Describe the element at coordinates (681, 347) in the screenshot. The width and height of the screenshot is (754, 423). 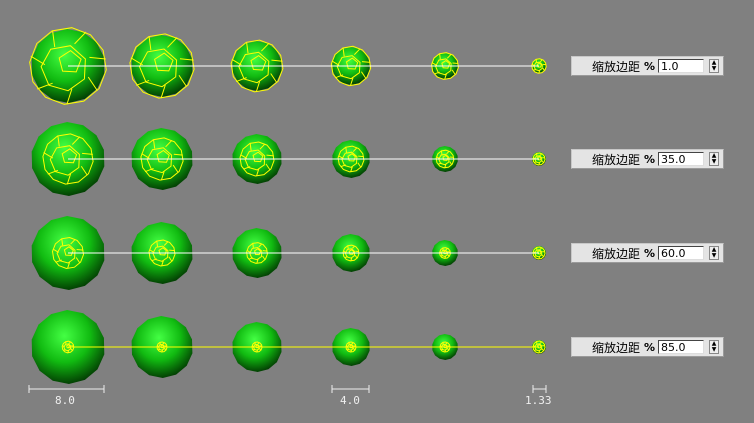
I see `scale-margin-input: 85.0` at that location.